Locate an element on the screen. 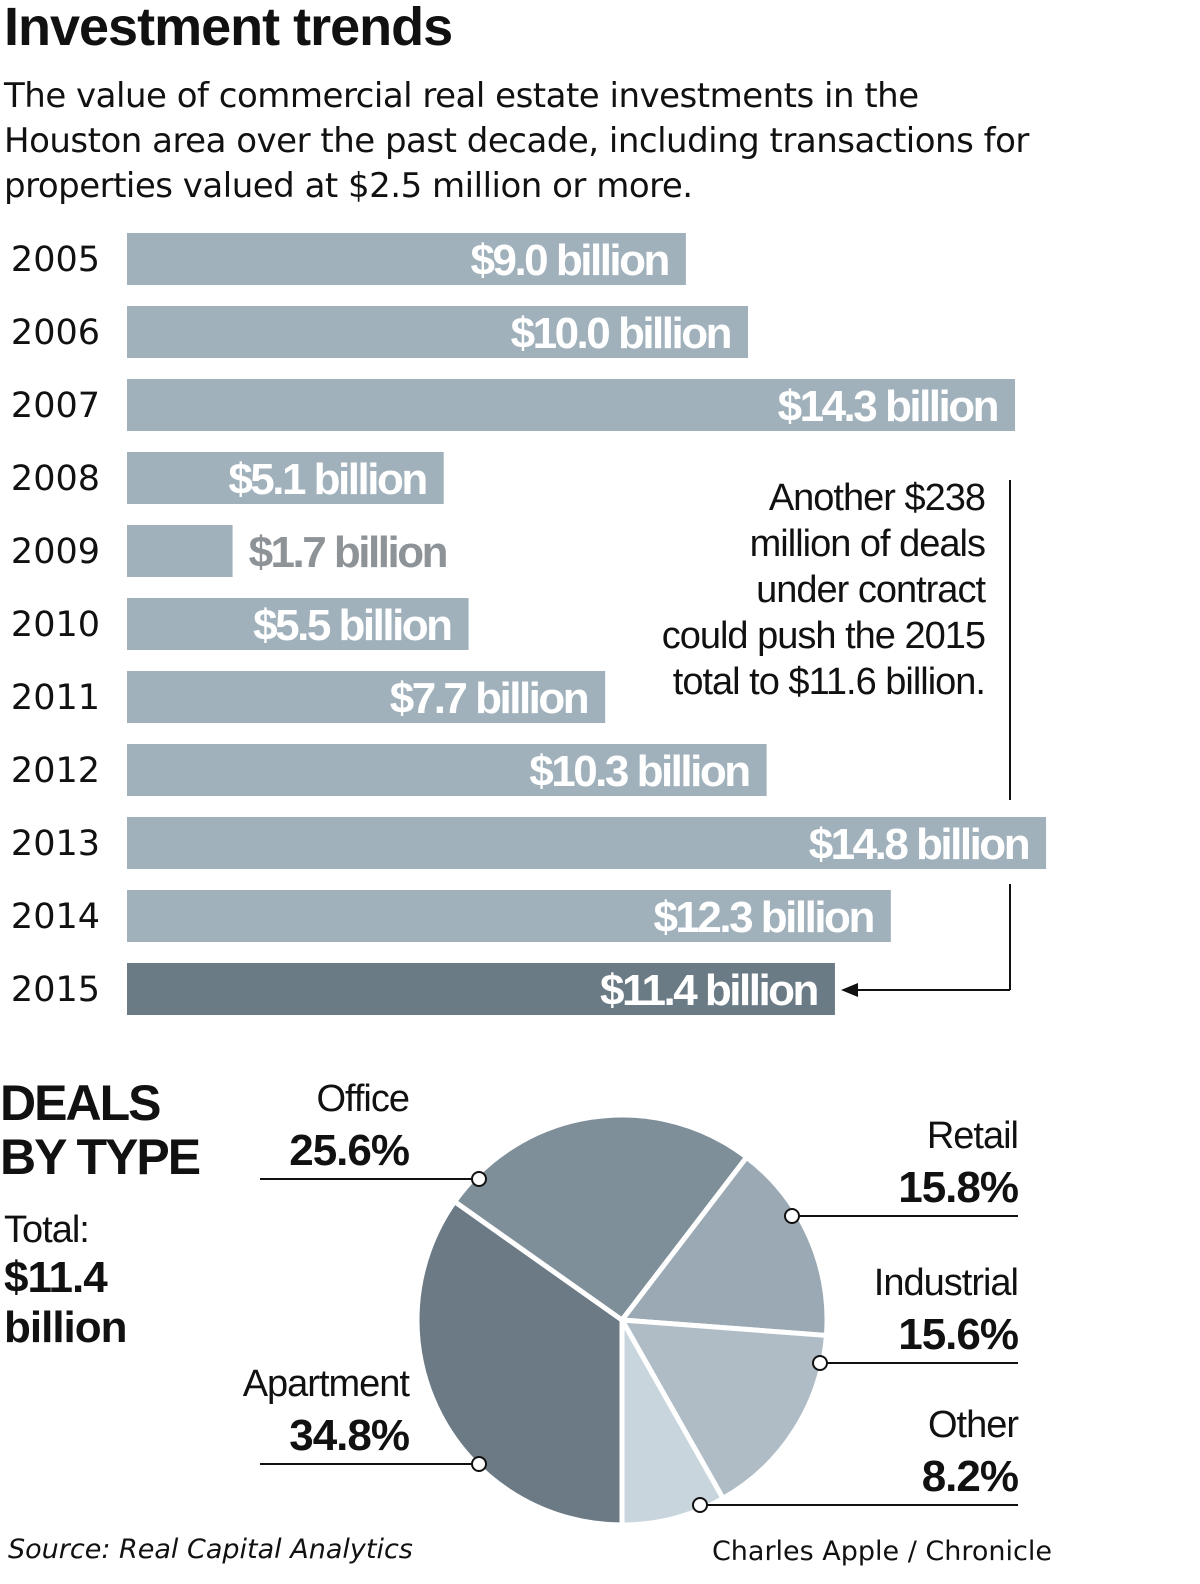 The height and width of the screenshot is (1584, 1200). bar-2009 is located at coordinates (180, 551).